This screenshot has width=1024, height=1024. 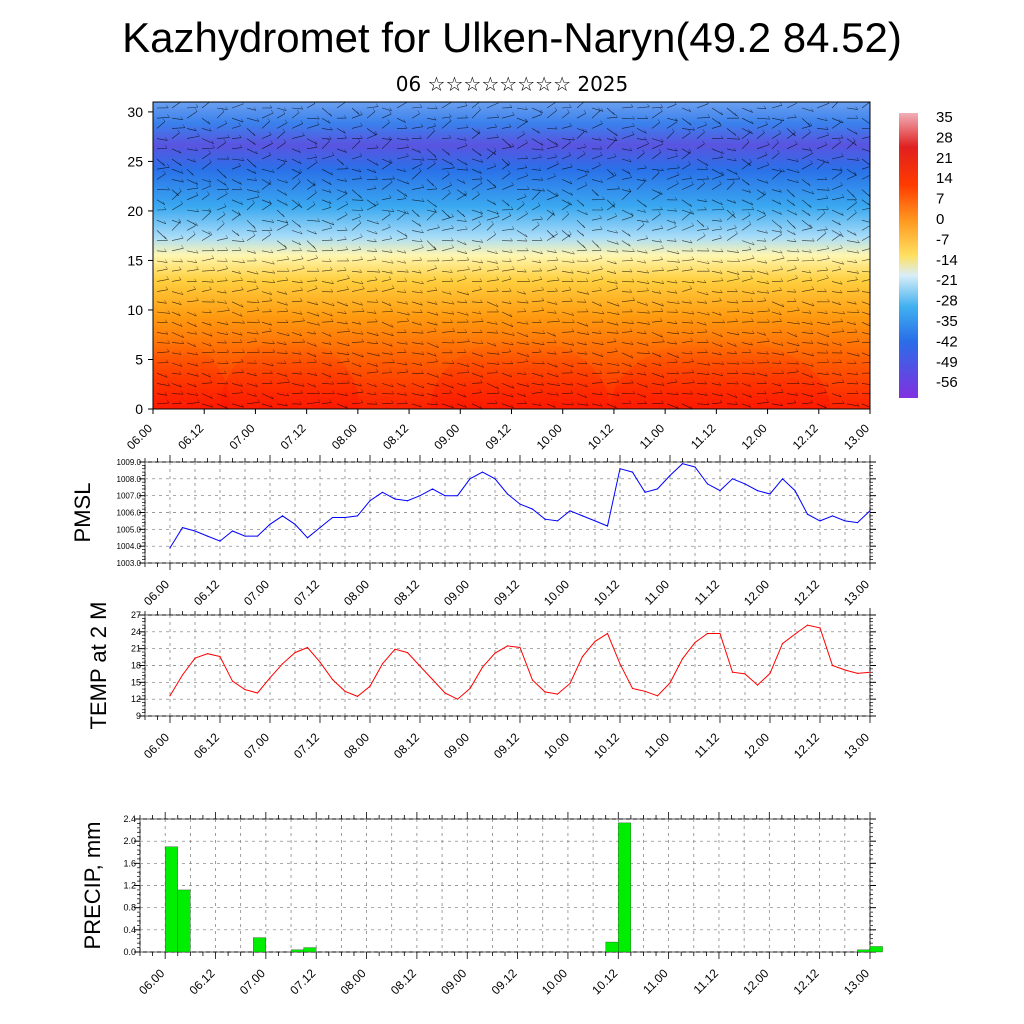 What do you see at coordinates (657, 745) in the screenshot?
I see `x-tick-label: 11.00` at bounding box center [657, 745].